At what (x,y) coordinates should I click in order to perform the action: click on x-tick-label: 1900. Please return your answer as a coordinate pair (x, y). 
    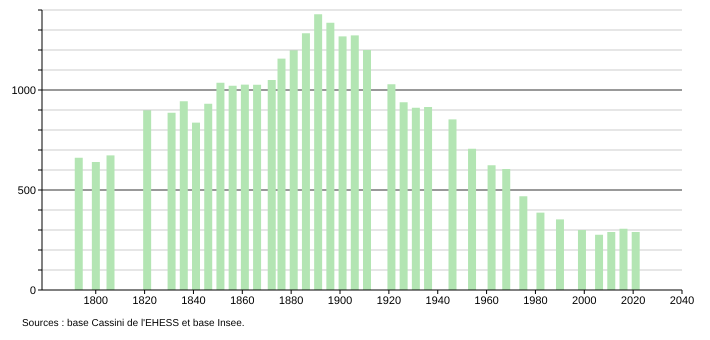
    Looking at the image, I should click on (340, 300).